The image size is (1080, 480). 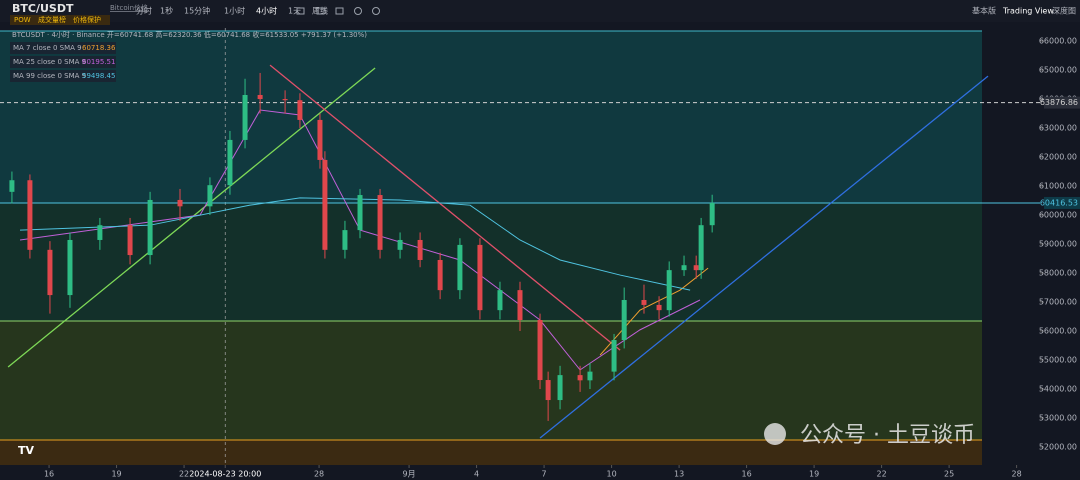 I want to click on tv-logo: TV, so click(x=26, y=450).